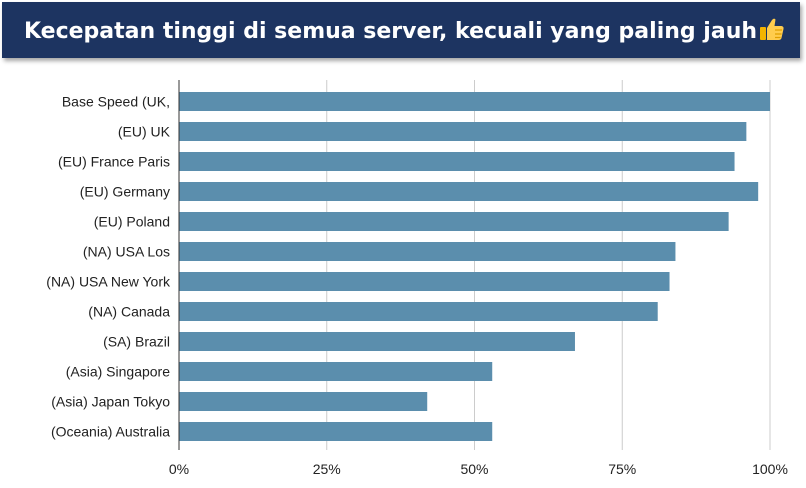 The image size is (806, 488). What do you see at coordinates (136, 342) in the screenshot?
I see `category-label-8: (SA) Brazil` at bounding box center [136, 342].